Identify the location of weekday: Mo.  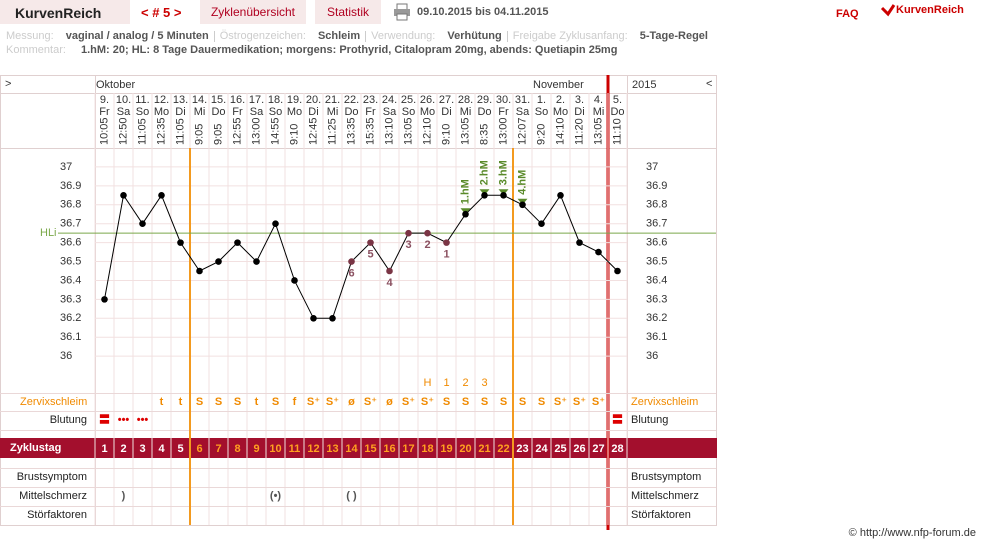
(427, 112).